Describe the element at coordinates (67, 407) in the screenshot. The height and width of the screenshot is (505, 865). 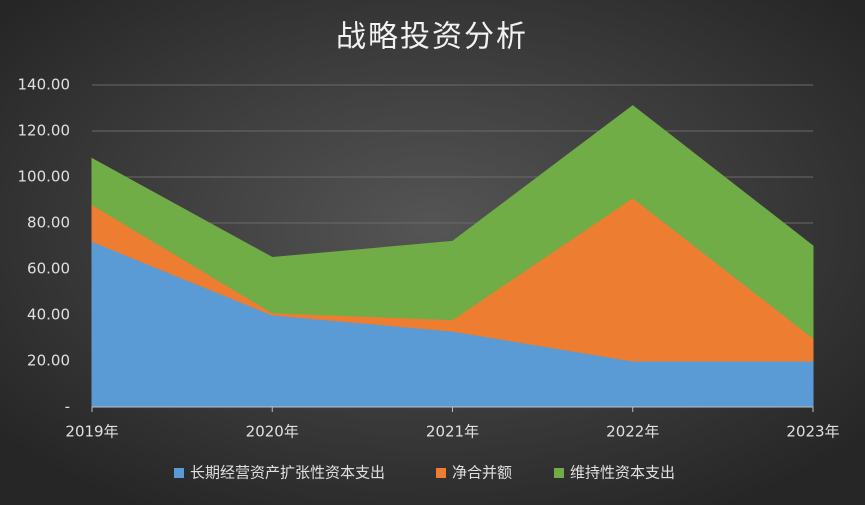
I see `y-tick-label: -` at that location.